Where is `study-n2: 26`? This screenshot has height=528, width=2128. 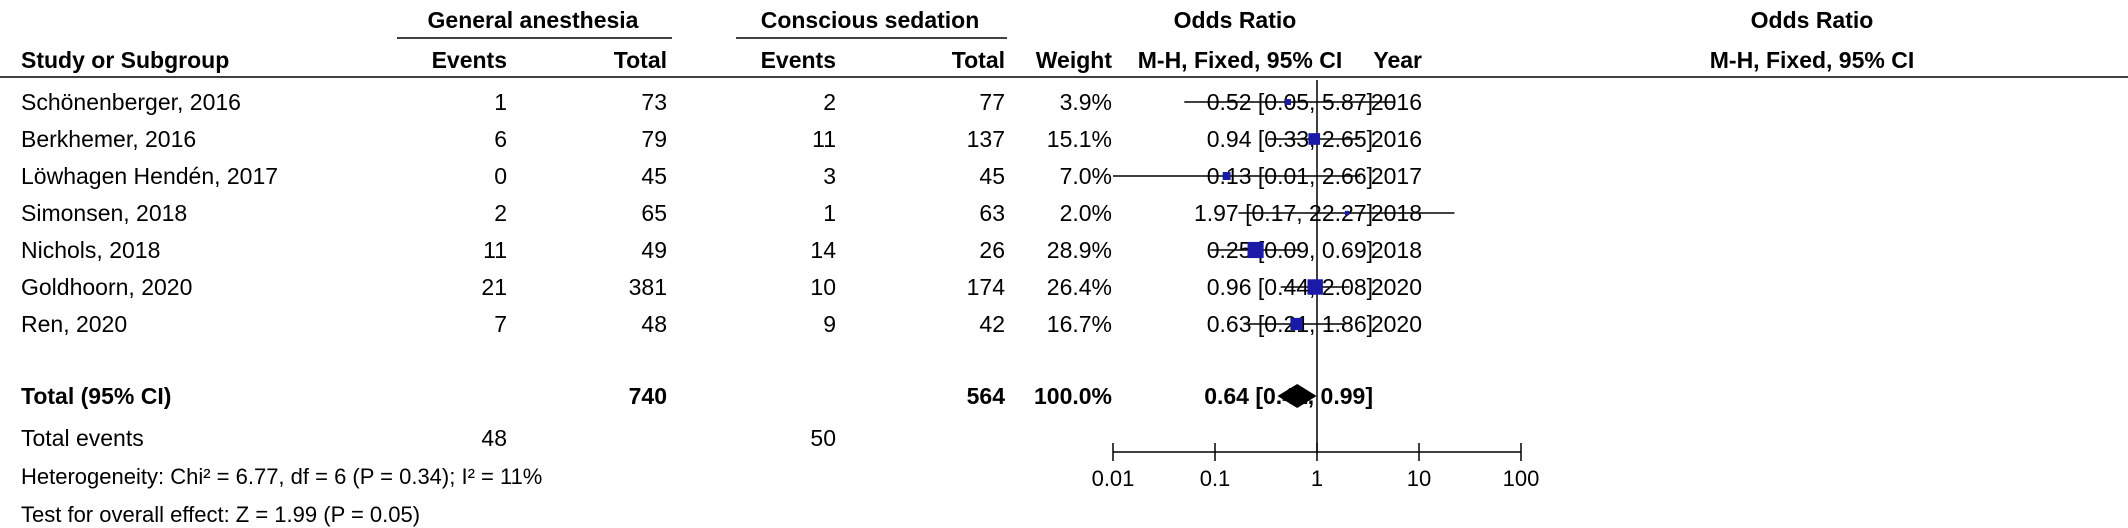 study-n2: 26 is located at coordinates (992, 250).